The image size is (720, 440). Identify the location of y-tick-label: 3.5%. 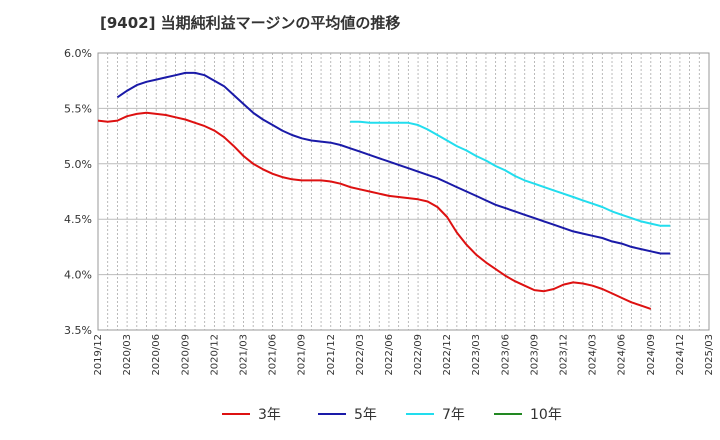
(78, 330).